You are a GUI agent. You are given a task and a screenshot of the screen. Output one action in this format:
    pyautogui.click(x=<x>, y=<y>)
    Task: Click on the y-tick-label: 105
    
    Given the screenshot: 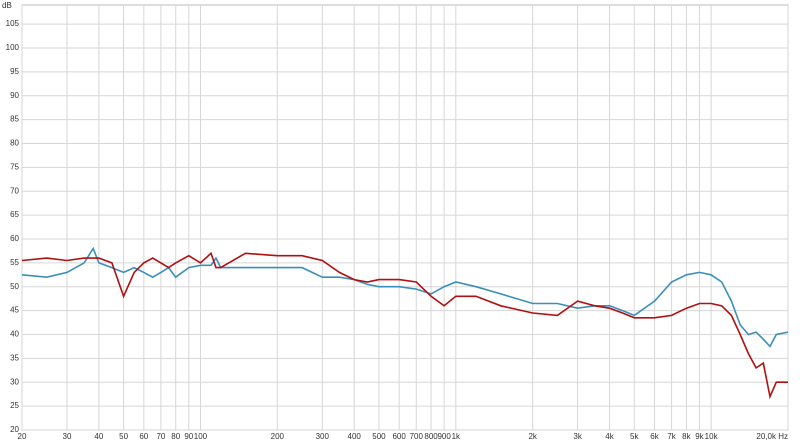 What is the action you would take?
    pyautogui.click(x=13, y=23)
    